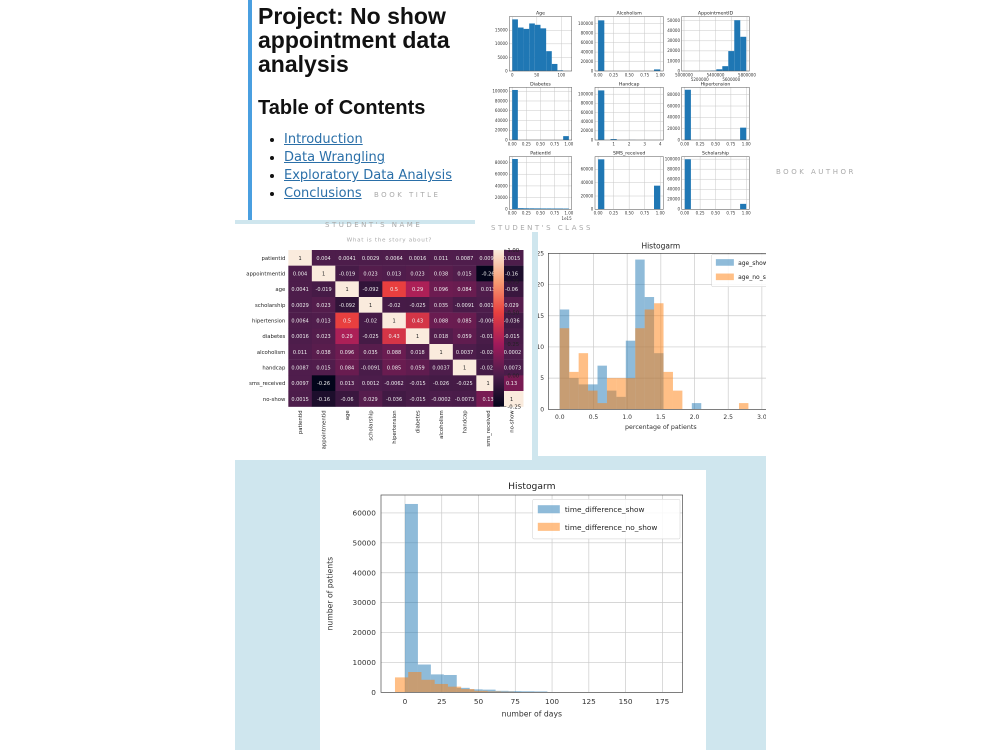  What do you see at coordinates (511, 384) in the screenshot?
I see `heatmap-cell-label: 0.13` at bounding box center [511, 384].